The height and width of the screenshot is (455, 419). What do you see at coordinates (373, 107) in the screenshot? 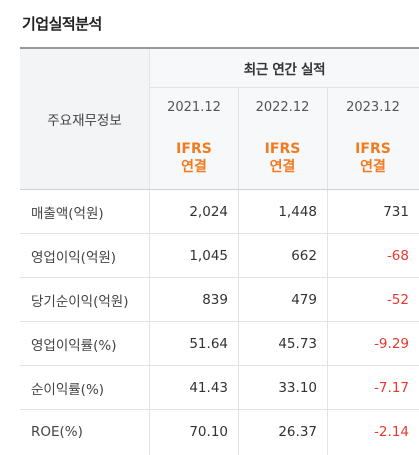
I see `period-2023: 2023.12` at bounding box center [373, 107].